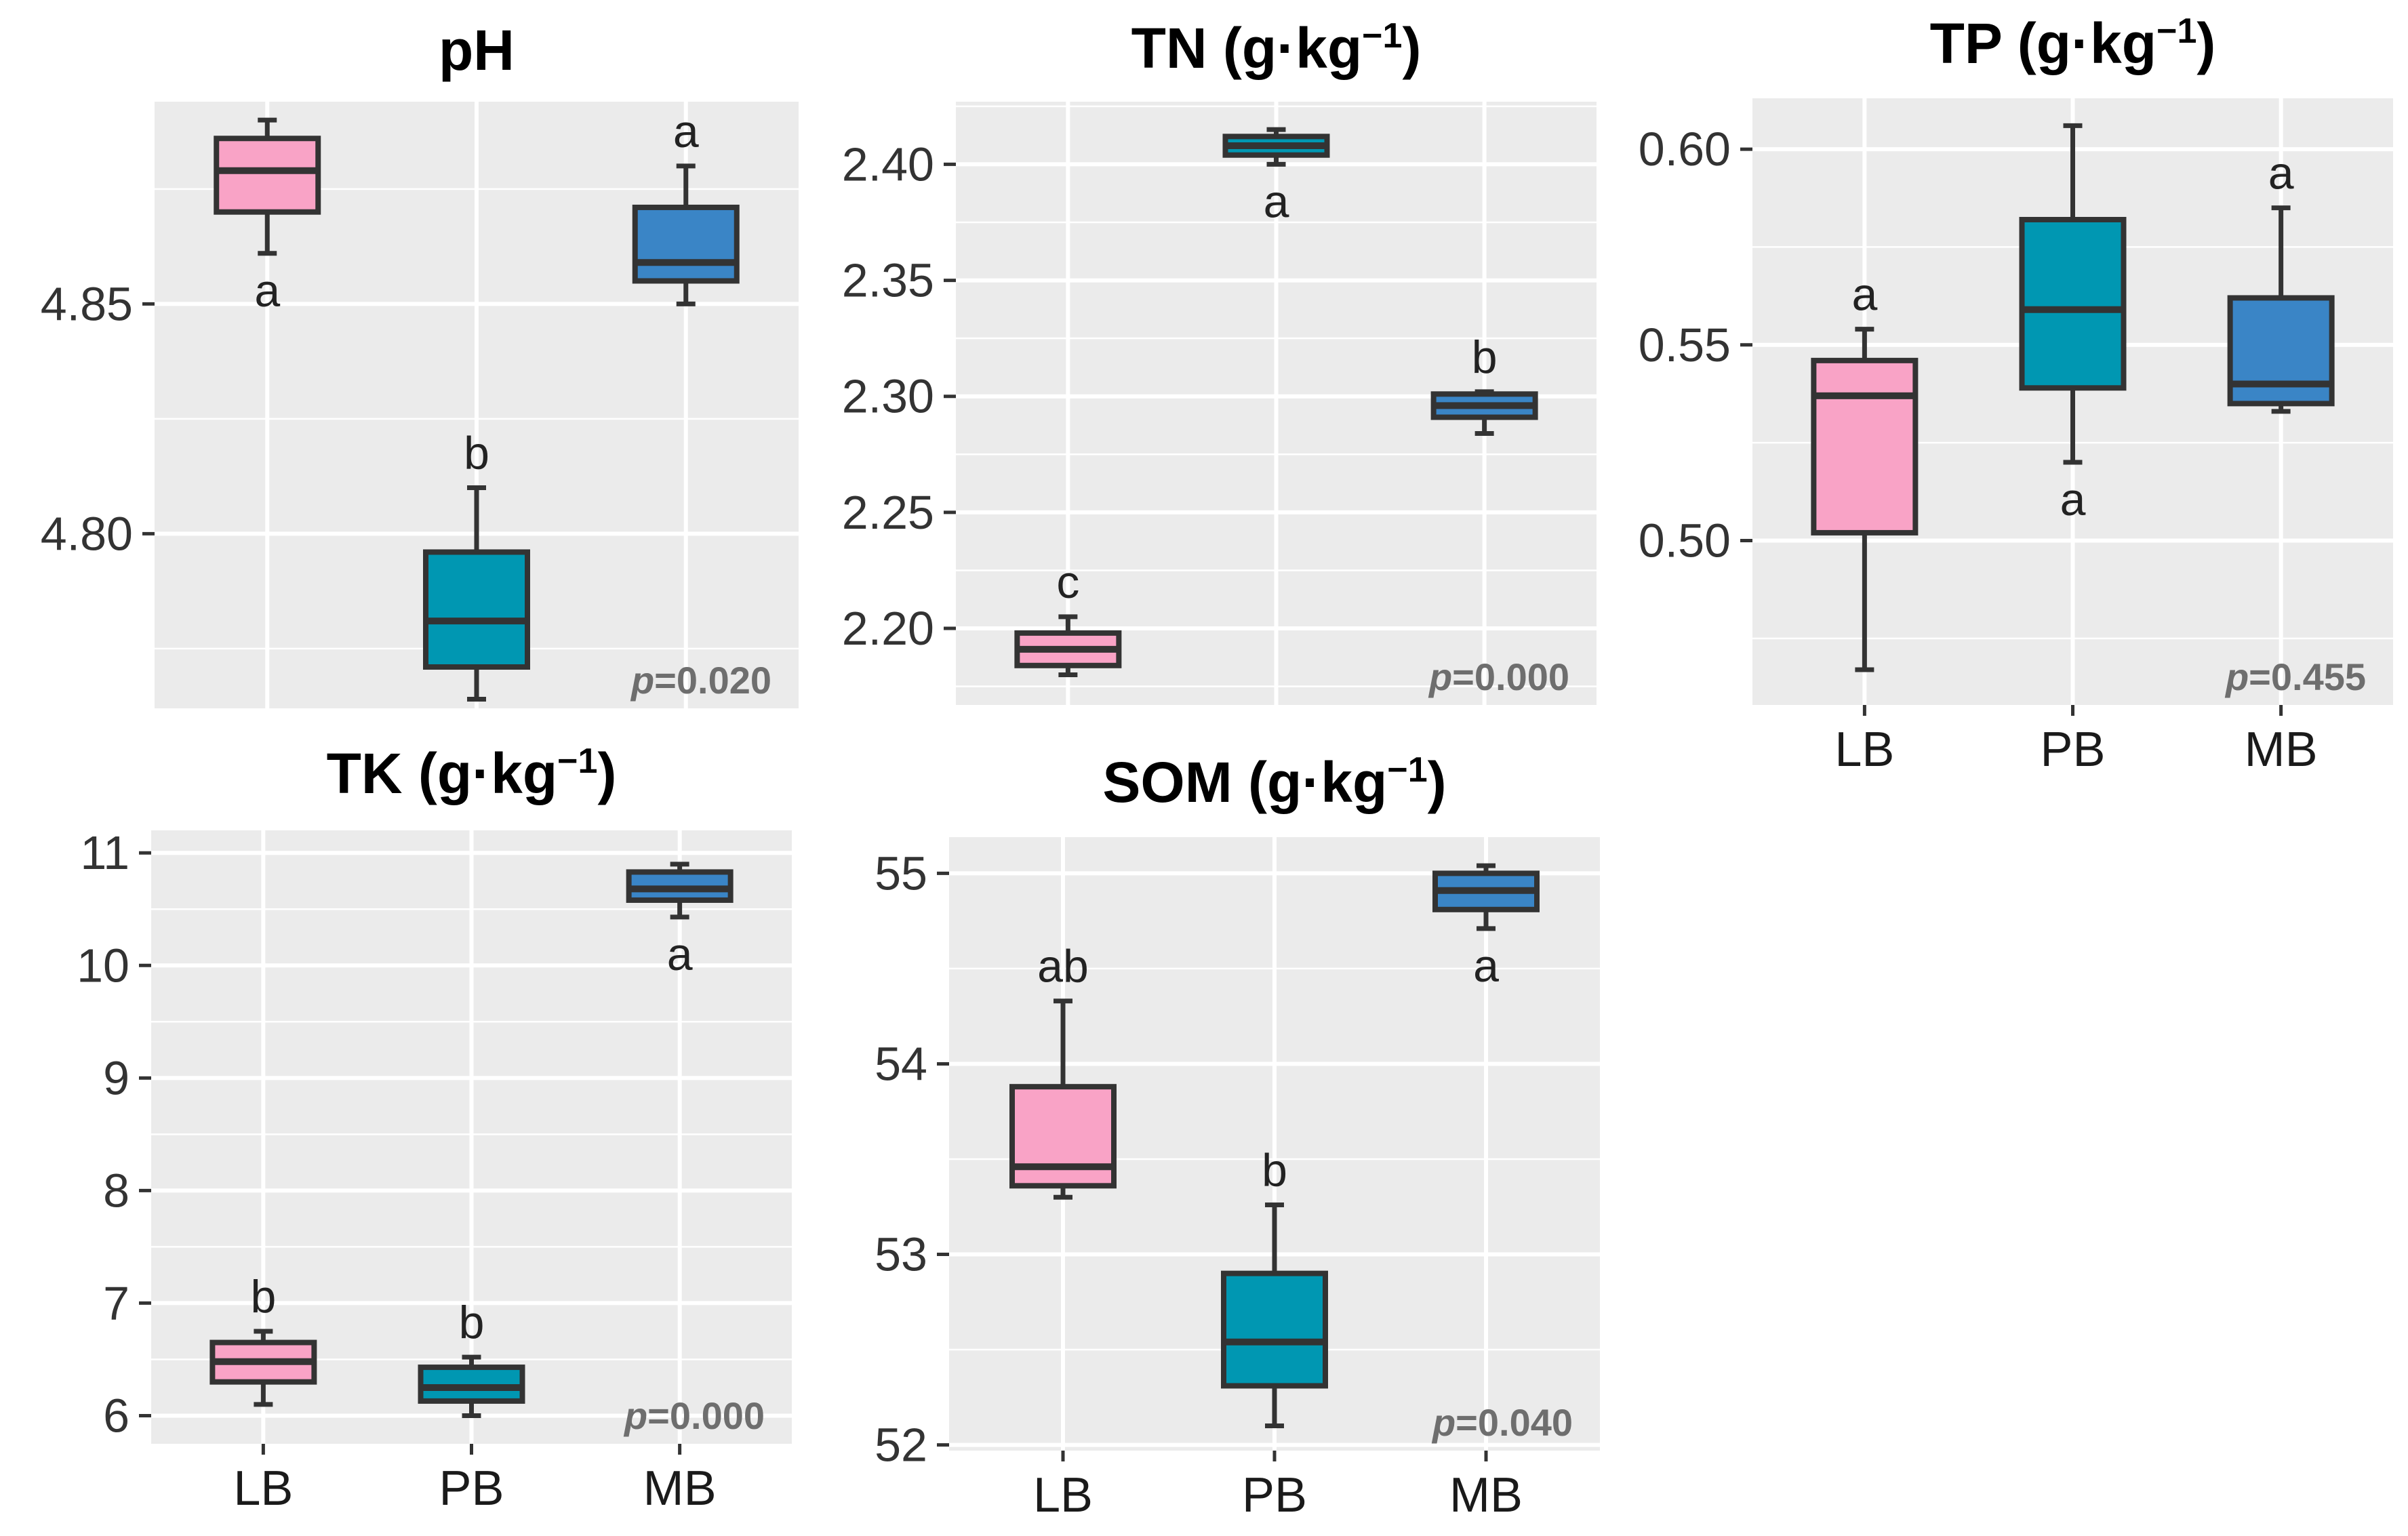 This screenshot has height=1536, width=2408. What do you see at coordinates (1063, 967) in the screenshot?
I see `significance-letter: ab` at bounding box center [1063, 967].